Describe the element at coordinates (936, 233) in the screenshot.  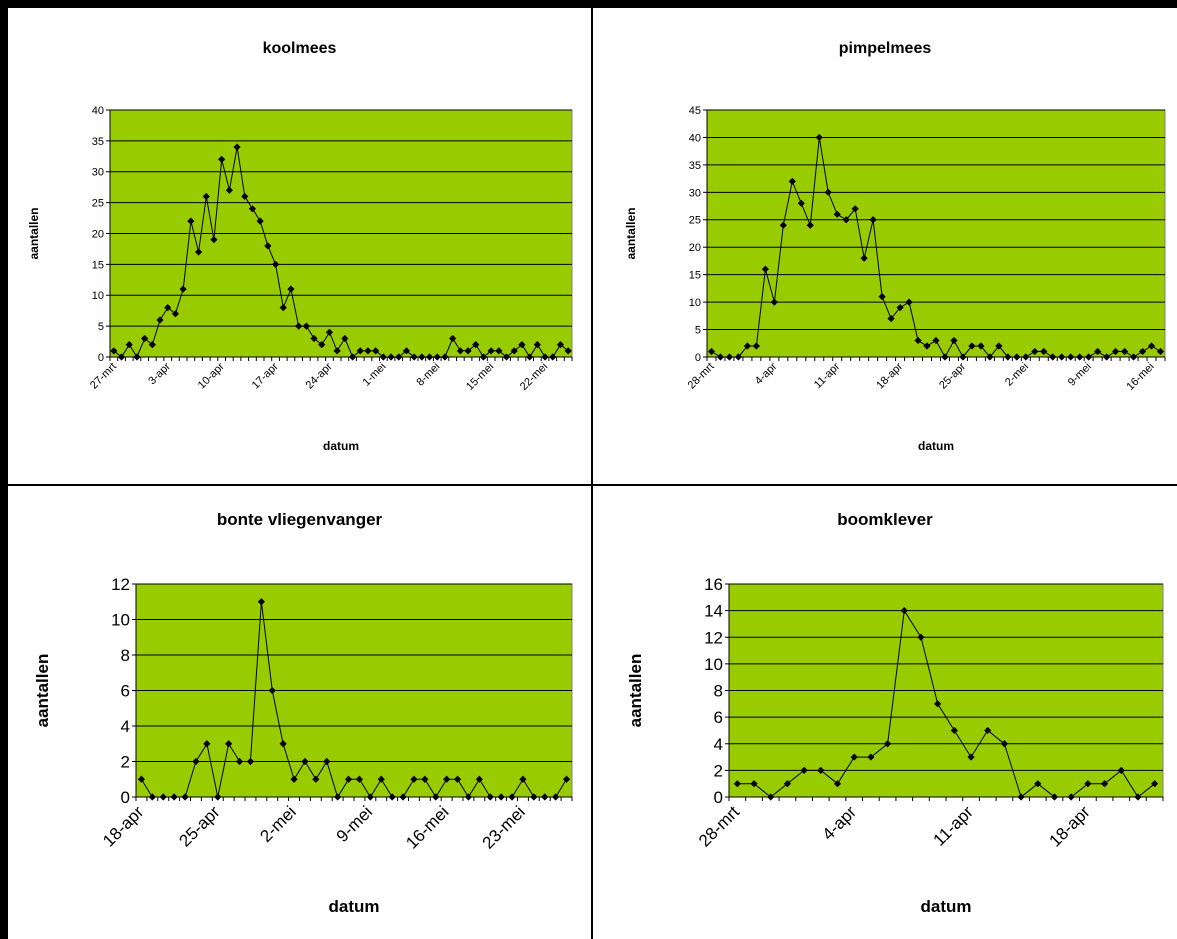
I see `plot-area` at that location.